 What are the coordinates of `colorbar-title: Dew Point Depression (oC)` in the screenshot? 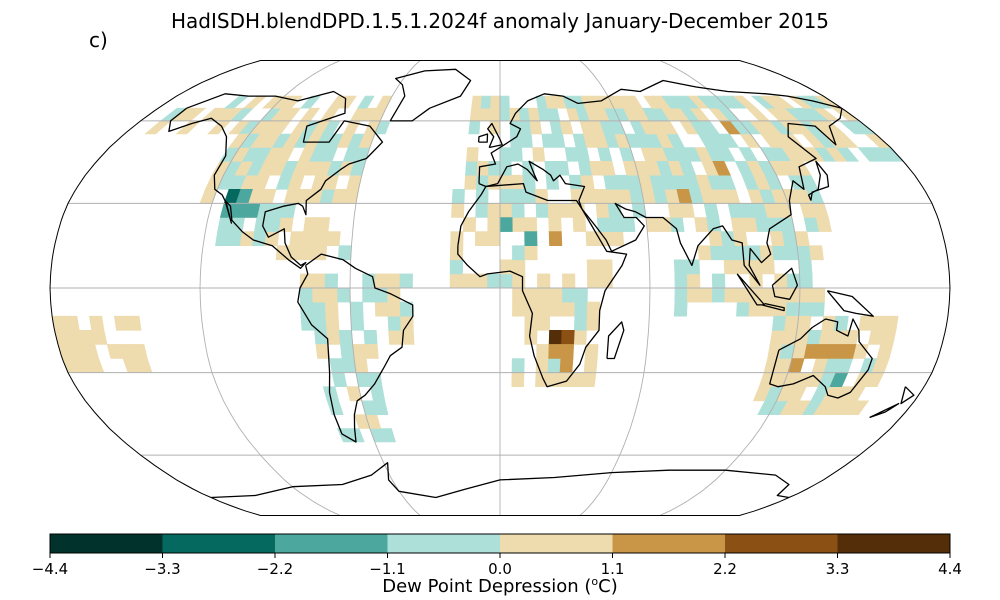 It's located at (500, 586).